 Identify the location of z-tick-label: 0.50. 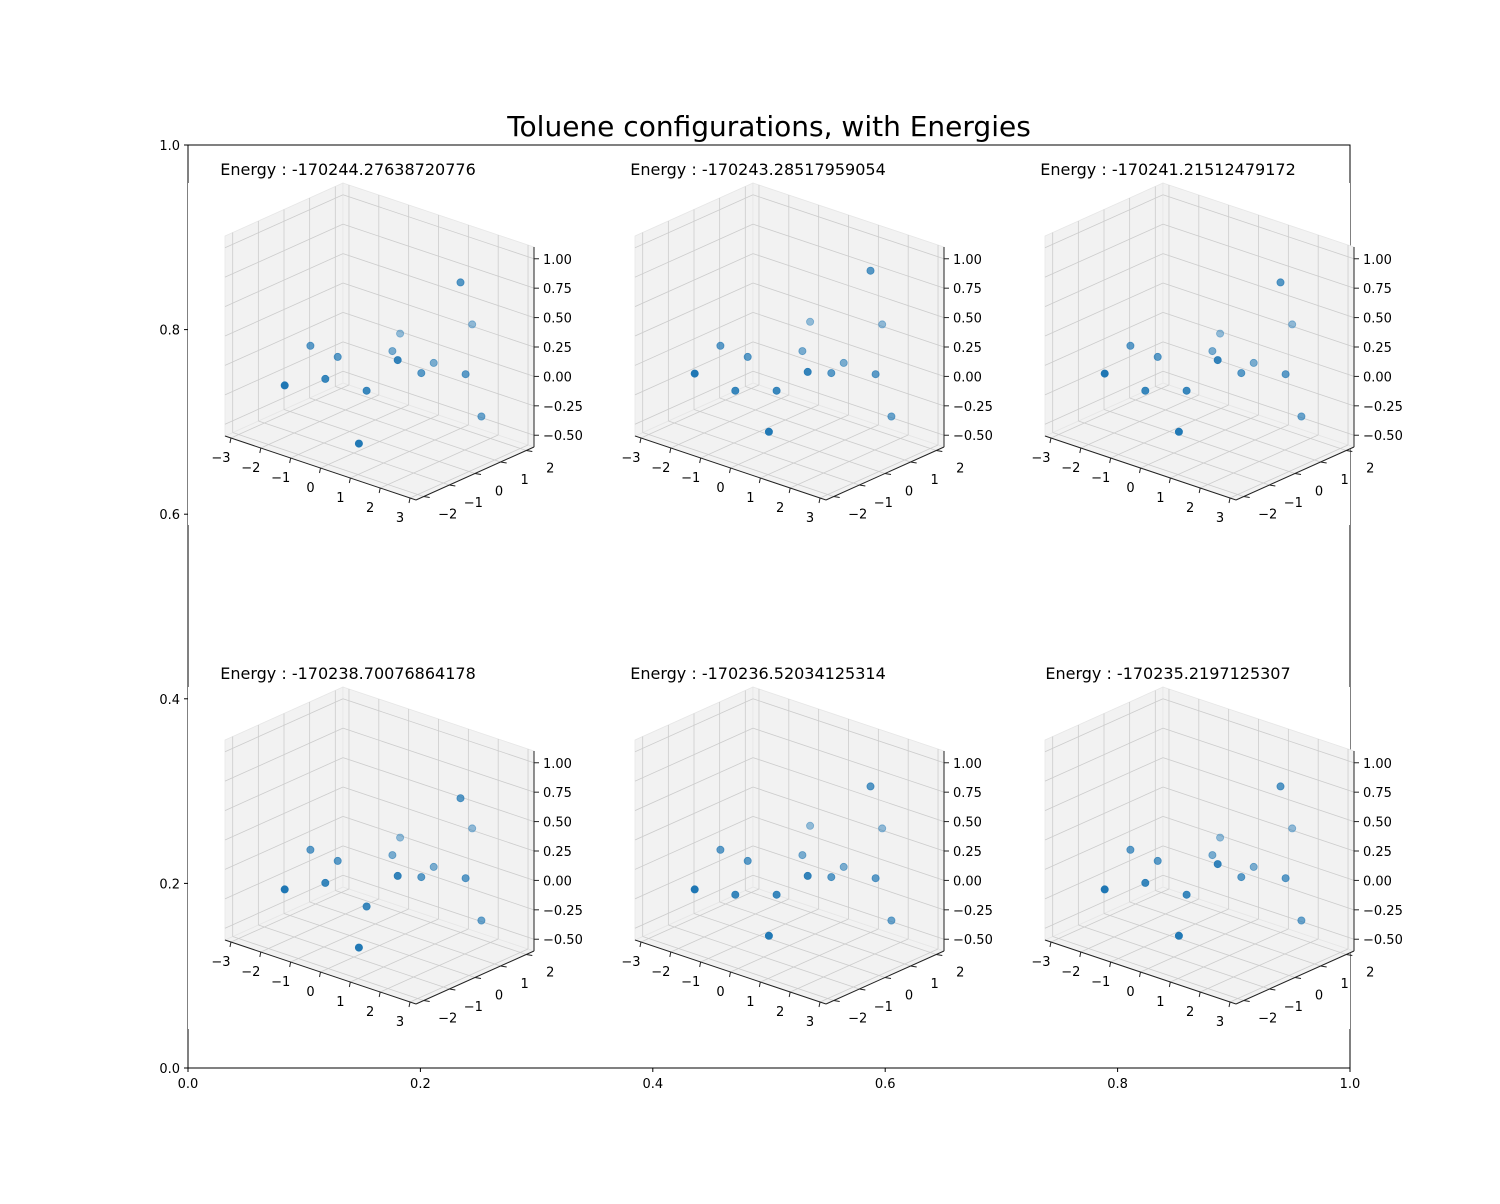
(967, 823).